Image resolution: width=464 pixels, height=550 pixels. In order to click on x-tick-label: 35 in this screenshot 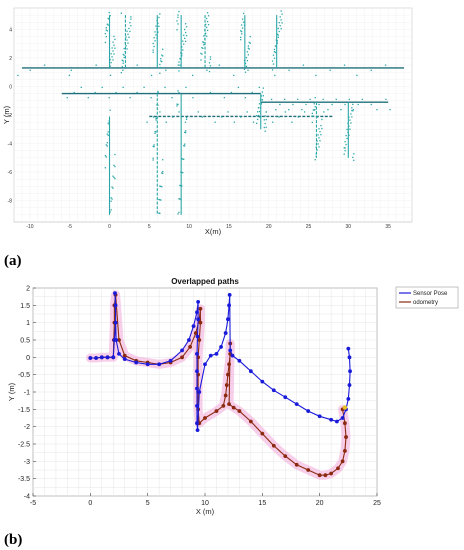, I will do `click(388, 227)`.